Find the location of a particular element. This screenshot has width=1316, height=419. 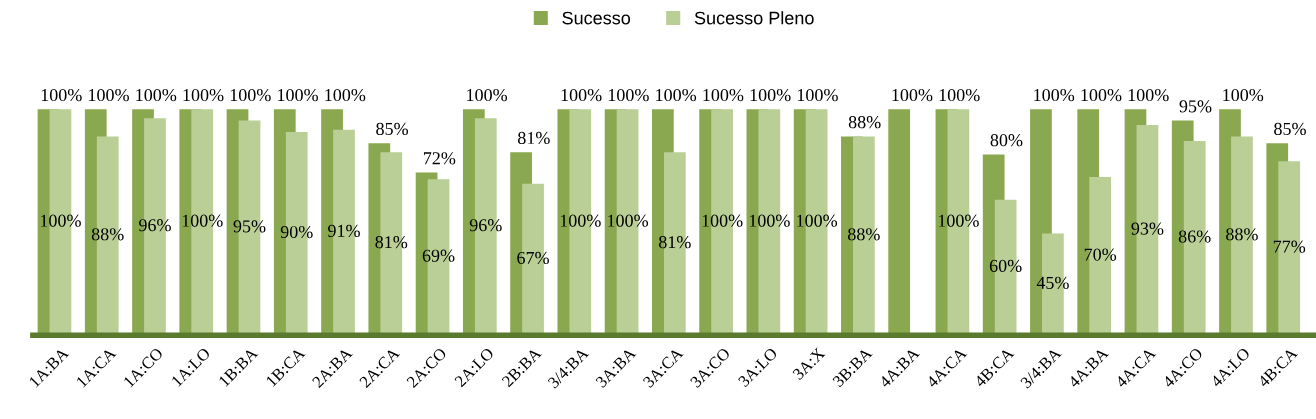

data-label: 72% is located at coordinates (439, 158).